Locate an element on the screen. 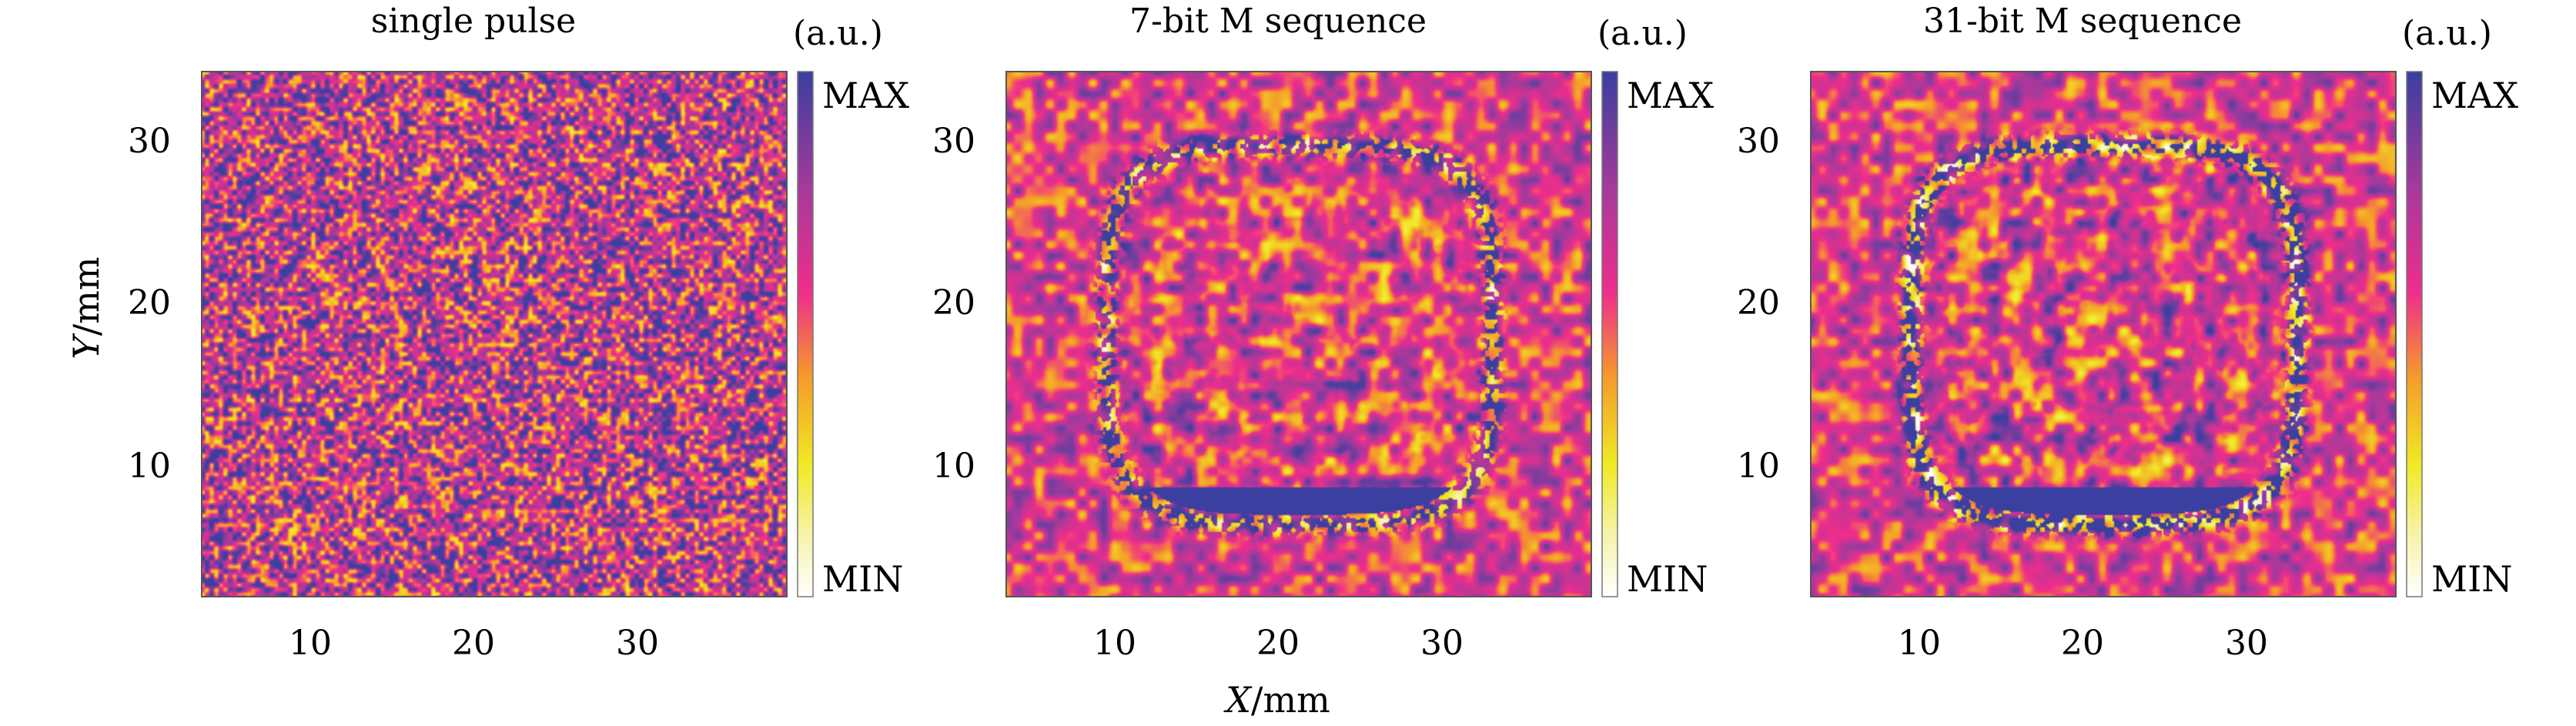 Image resolution: width=2576 pixels, height=726 pixels. y-axis-unit: /mm is located at coordinates (86, 296).